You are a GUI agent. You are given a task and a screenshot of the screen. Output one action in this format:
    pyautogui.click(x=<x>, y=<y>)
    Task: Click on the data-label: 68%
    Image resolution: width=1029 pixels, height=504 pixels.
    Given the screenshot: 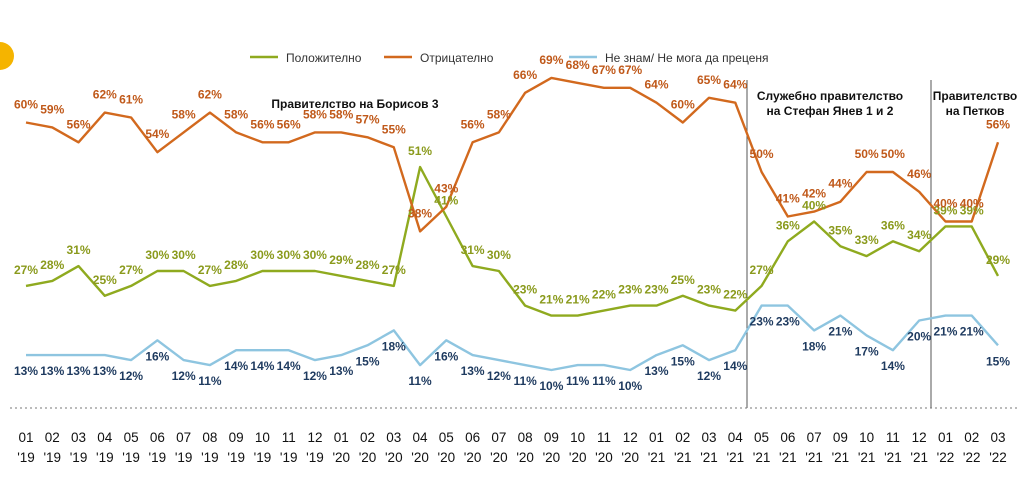 What is the action you would take?
    pyautogui.click(x=578, y=65)
    